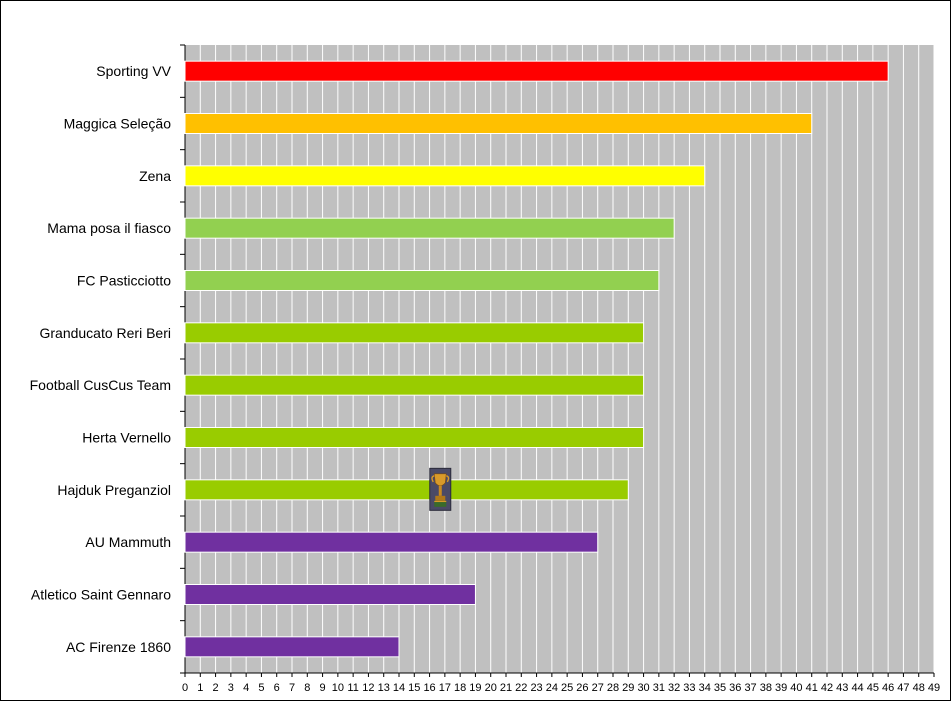 This screenshot has width=951, height=701. Describe the element at coordinates (118, 647) in the screenshot. I see `category-label: AC Firenze 1860` at that location.